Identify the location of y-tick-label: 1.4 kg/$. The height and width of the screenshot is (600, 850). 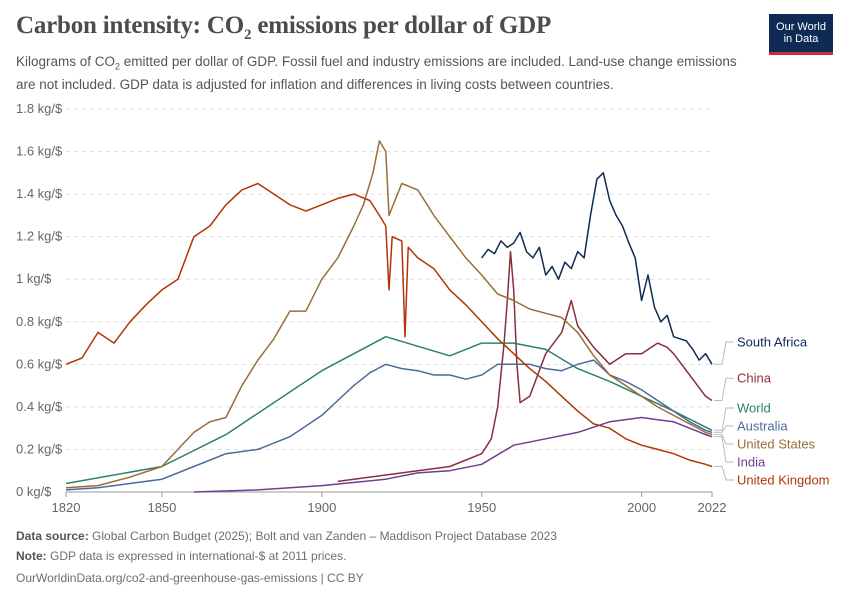
(39, 193).